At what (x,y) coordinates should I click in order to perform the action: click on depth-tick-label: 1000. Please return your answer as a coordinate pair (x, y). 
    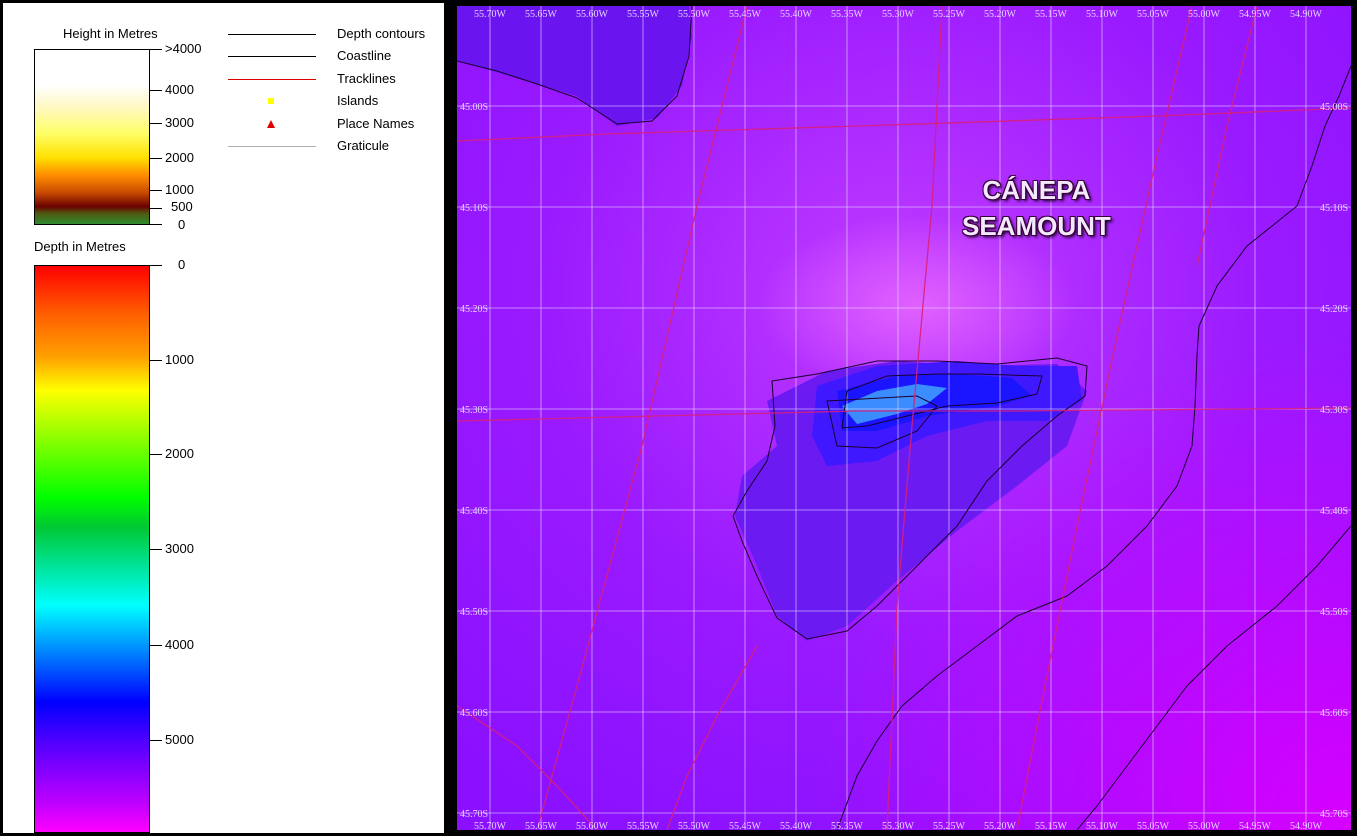
    Looking at the image, I should click on (179, 359).